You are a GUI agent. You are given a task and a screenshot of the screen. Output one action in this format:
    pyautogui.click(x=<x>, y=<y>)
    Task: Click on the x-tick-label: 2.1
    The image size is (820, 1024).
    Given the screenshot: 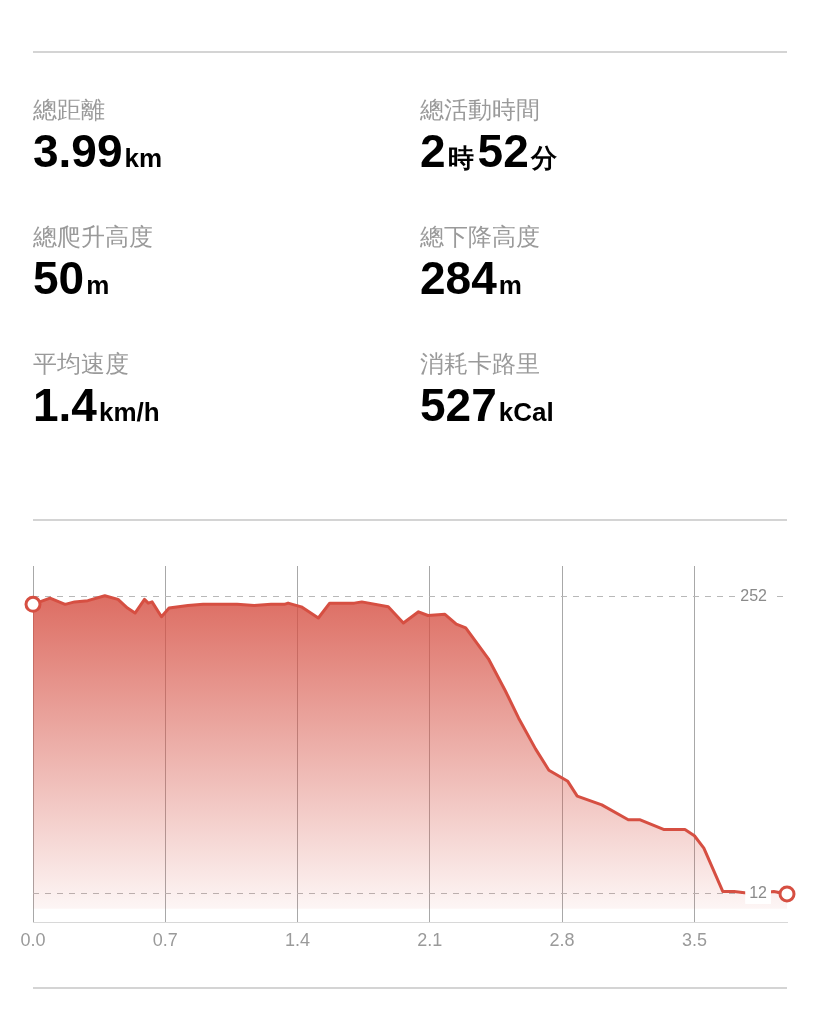 What is the action you would take?
    pyautogui.click(x=430, y=940)
    